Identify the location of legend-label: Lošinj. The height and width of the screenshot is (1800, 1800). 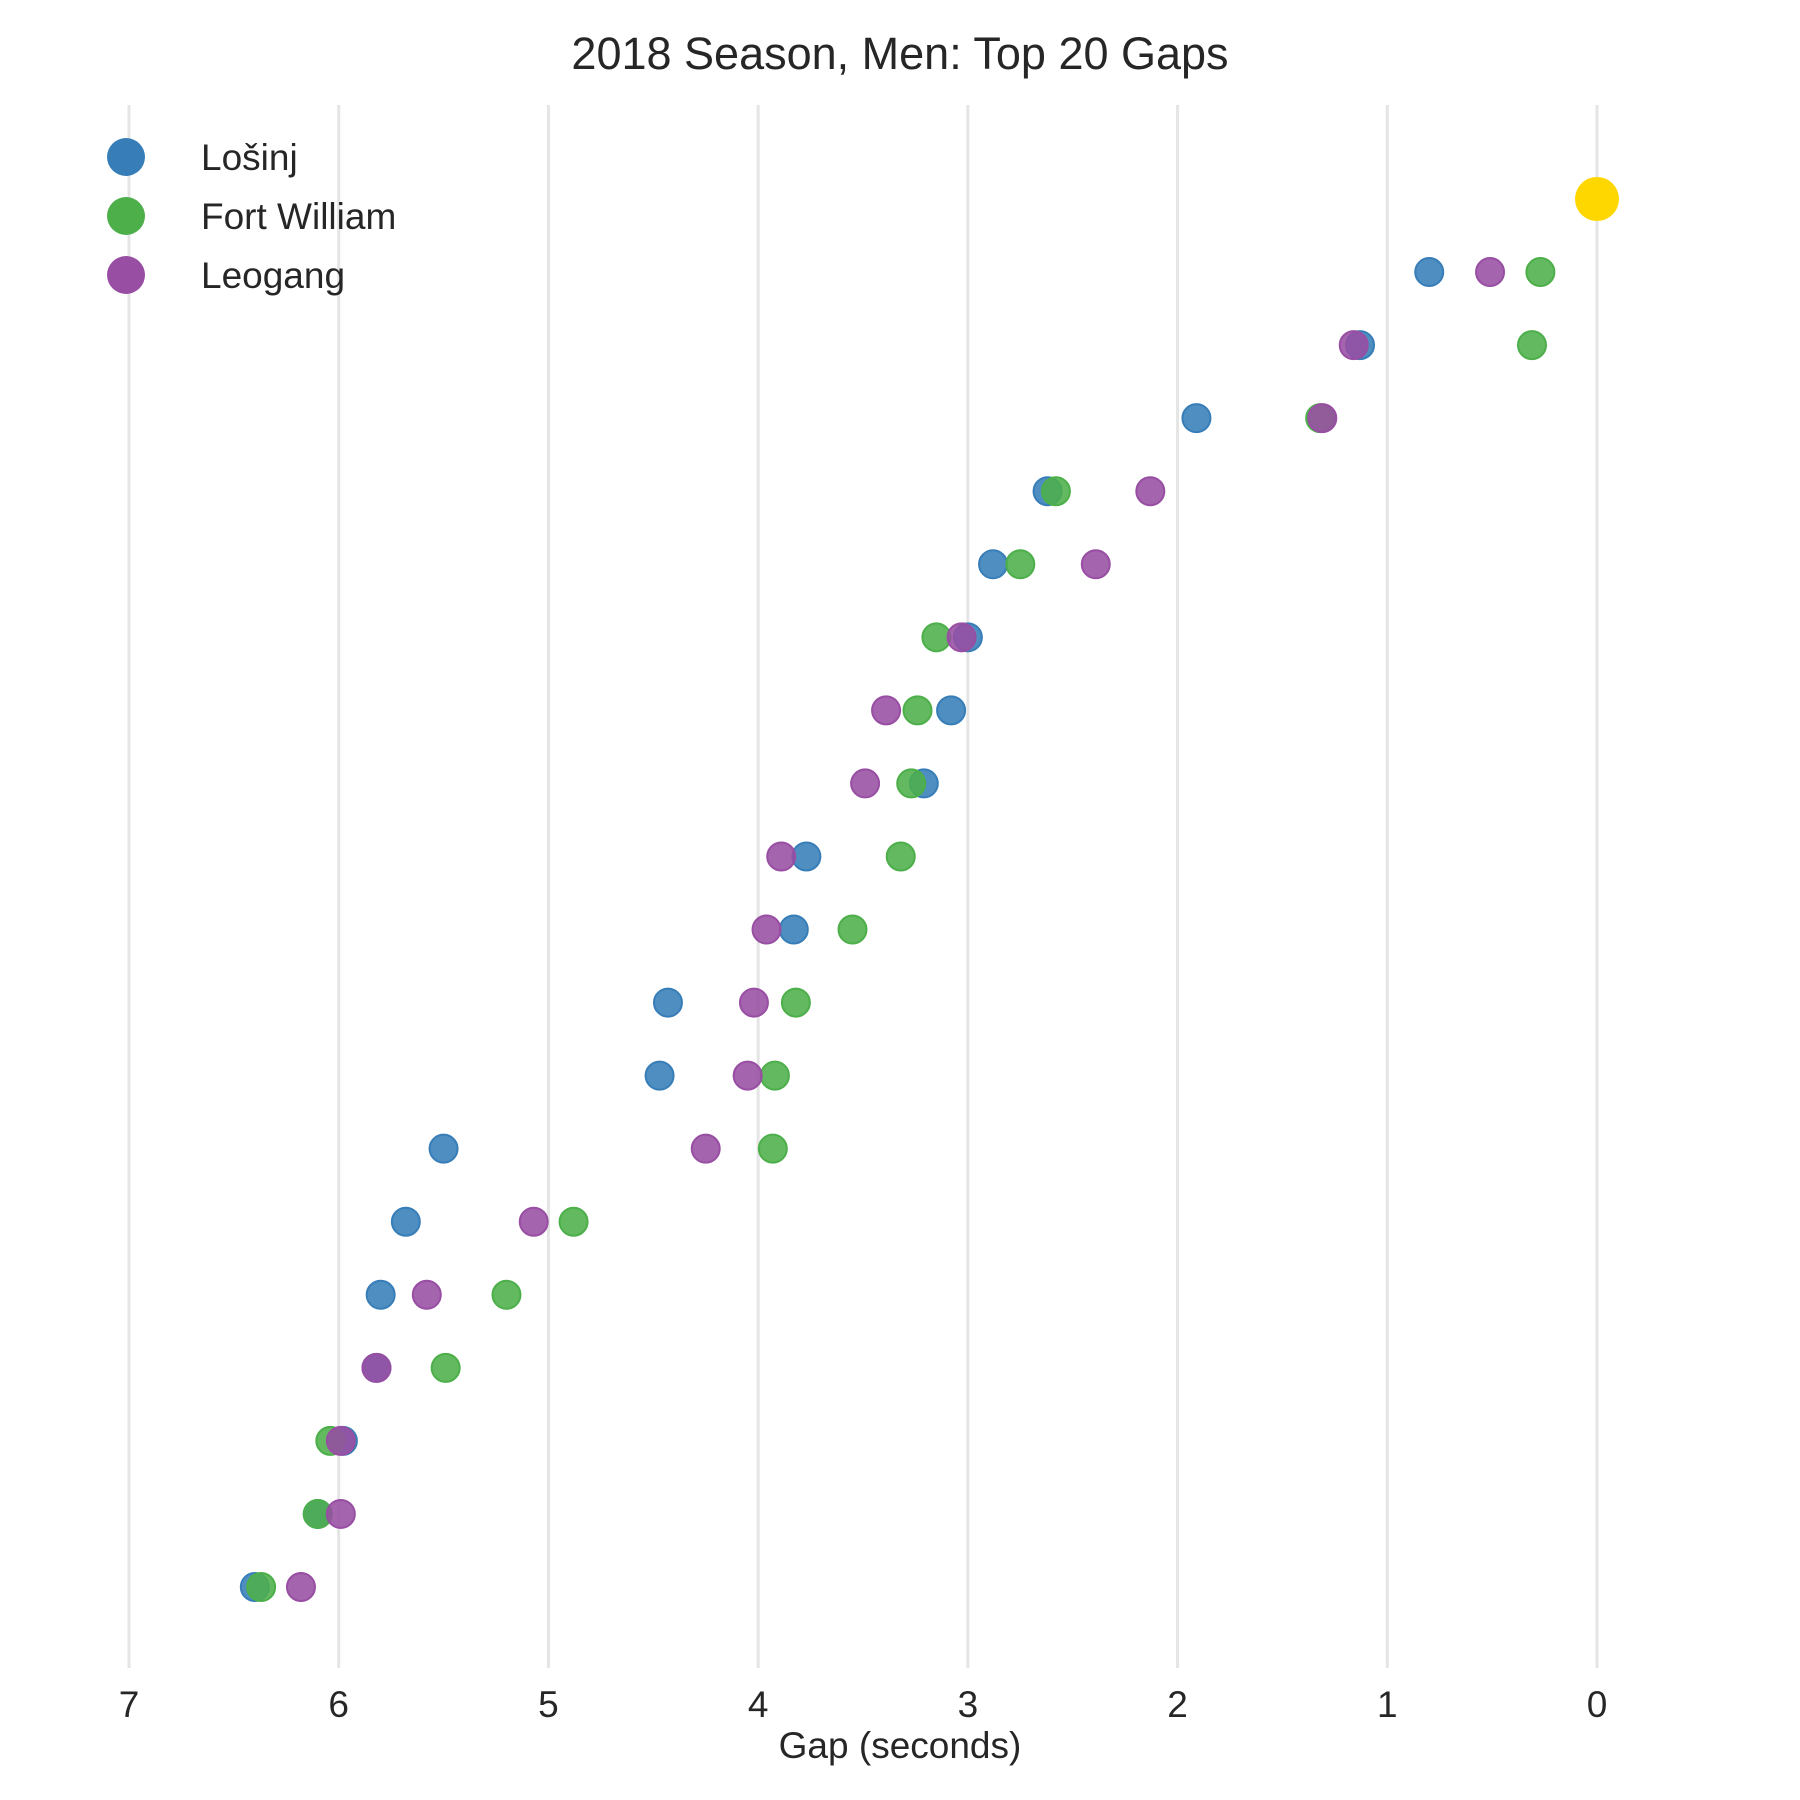
(249, 157).